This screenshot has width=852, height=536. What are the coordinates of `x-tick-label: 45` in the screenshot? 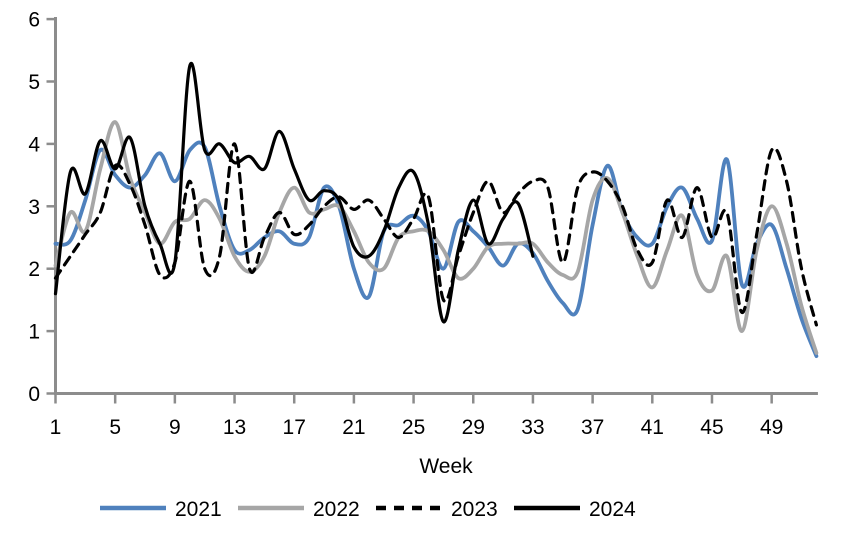 It's located at (711, 427).